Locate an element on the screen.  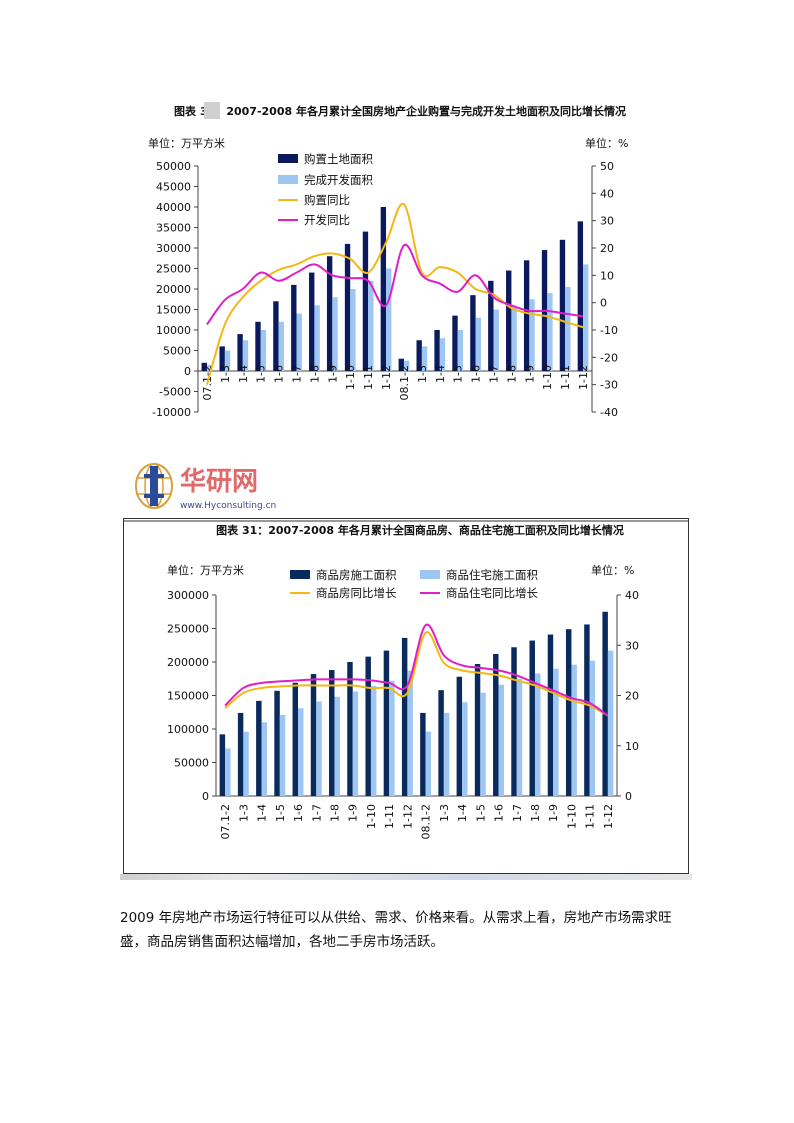
c2-right-tick-label: 30 is located at coordinates (632, 645).